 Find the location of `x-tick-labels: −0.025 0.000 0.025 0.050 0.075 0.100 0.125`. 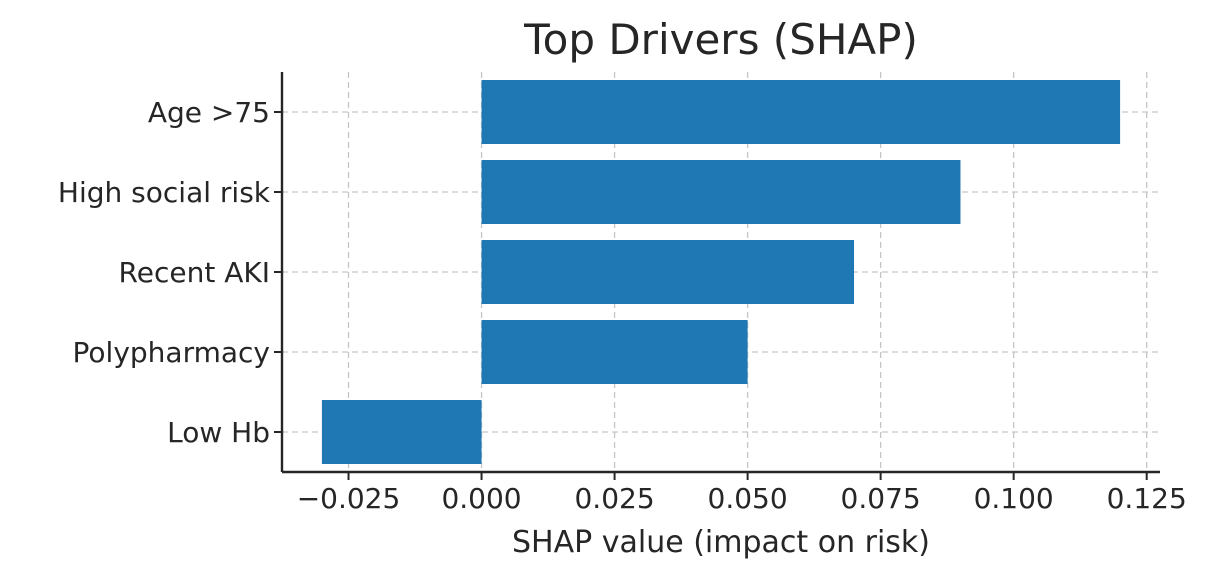

x-tick-labels: −0.025 0.000 0.025 0.050 0.075 0.100 0.125 is located at coordinates (742, 498).